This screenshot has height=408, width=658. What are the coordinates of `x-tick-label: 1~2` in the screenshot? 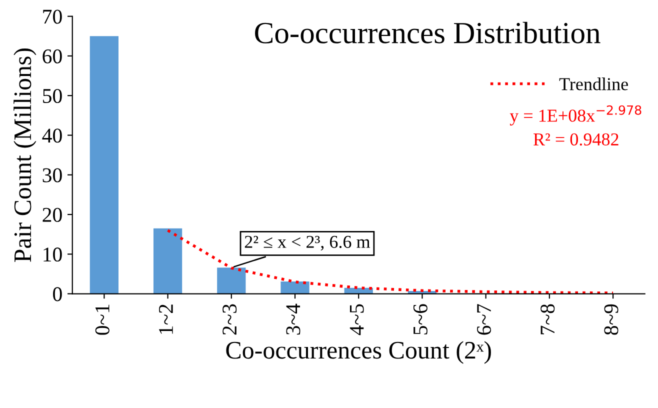 It's located at (166, 319).